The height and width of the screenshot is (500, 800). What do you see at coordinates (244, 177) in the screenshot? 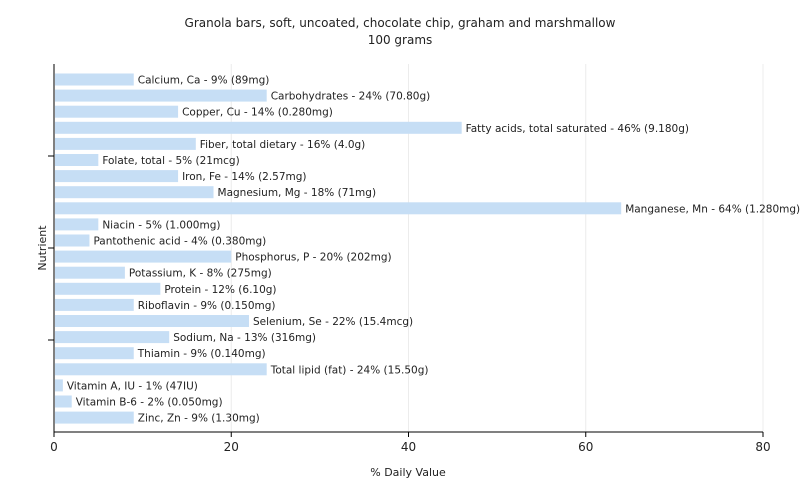
I see `bar-label-6: Iron, Fe - 14% (2.57mg)` at bounding box center [244, 177].